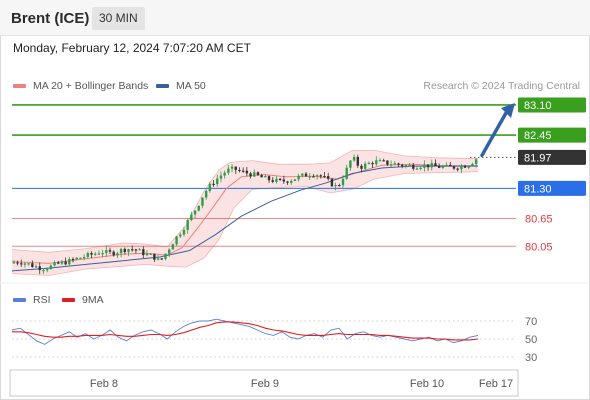 This screenshot has height=400, width=590. Describe the element at coordinates (539, 247) in the screenshot. I see `level-text-80.05: 80.05` at that location.